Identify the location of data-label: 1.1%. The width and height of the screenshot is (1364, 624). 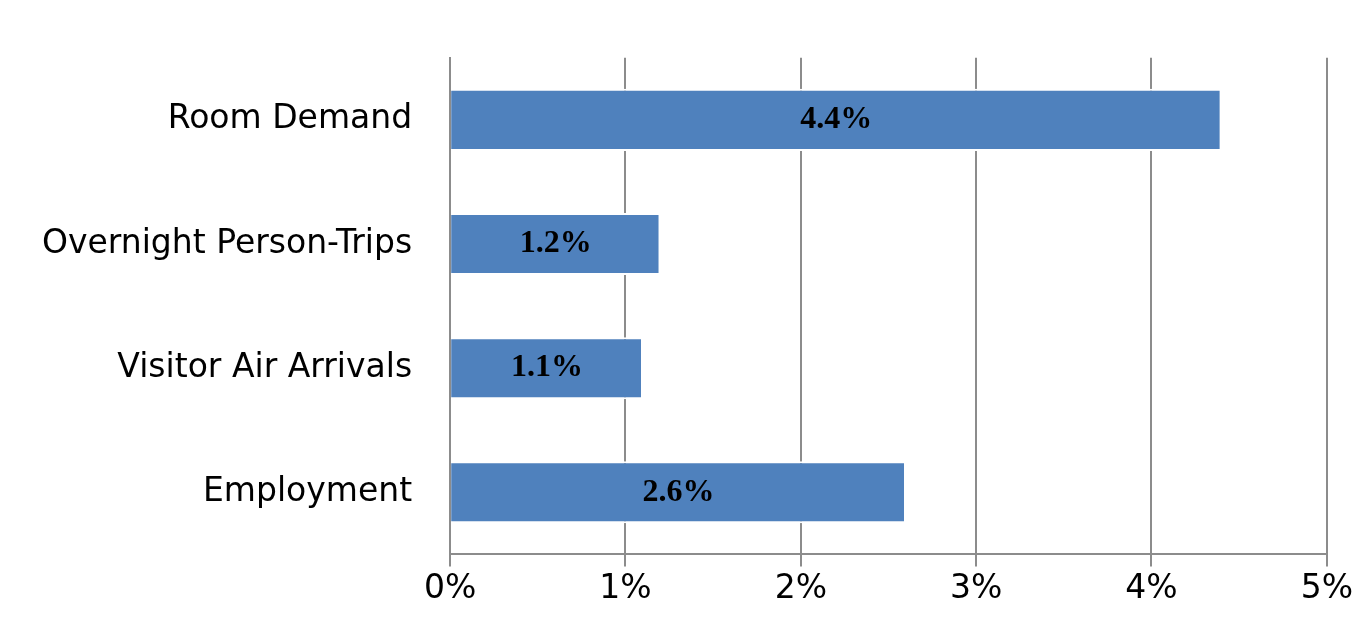
(547, 365).